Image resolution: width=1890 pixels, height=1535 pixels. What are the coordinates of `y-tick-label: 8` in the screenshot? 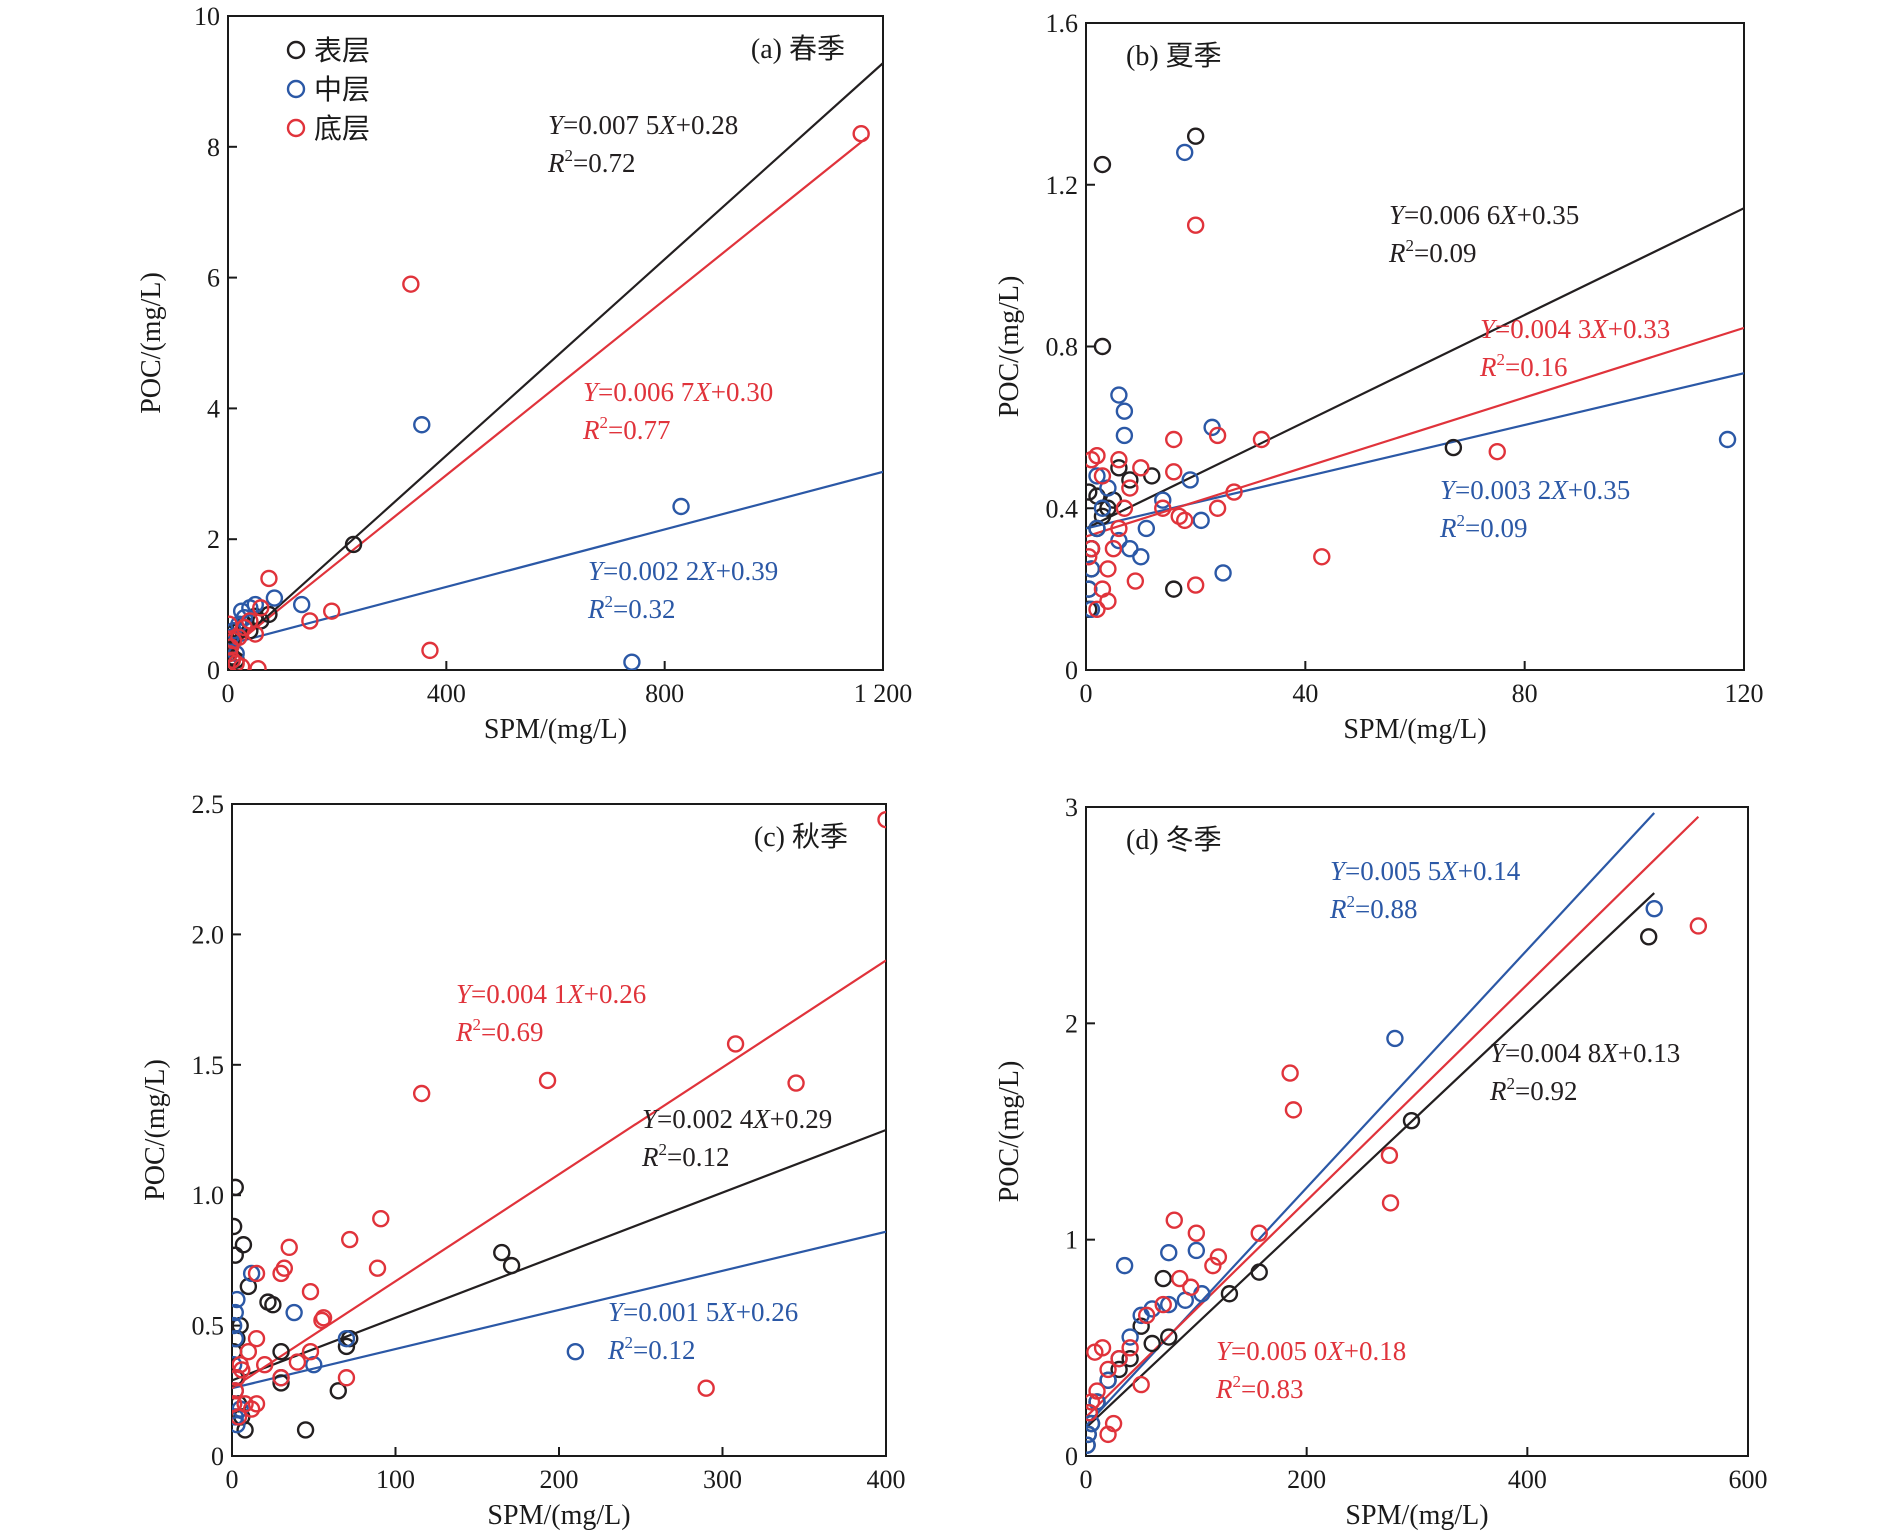 It's located at (213, 147).